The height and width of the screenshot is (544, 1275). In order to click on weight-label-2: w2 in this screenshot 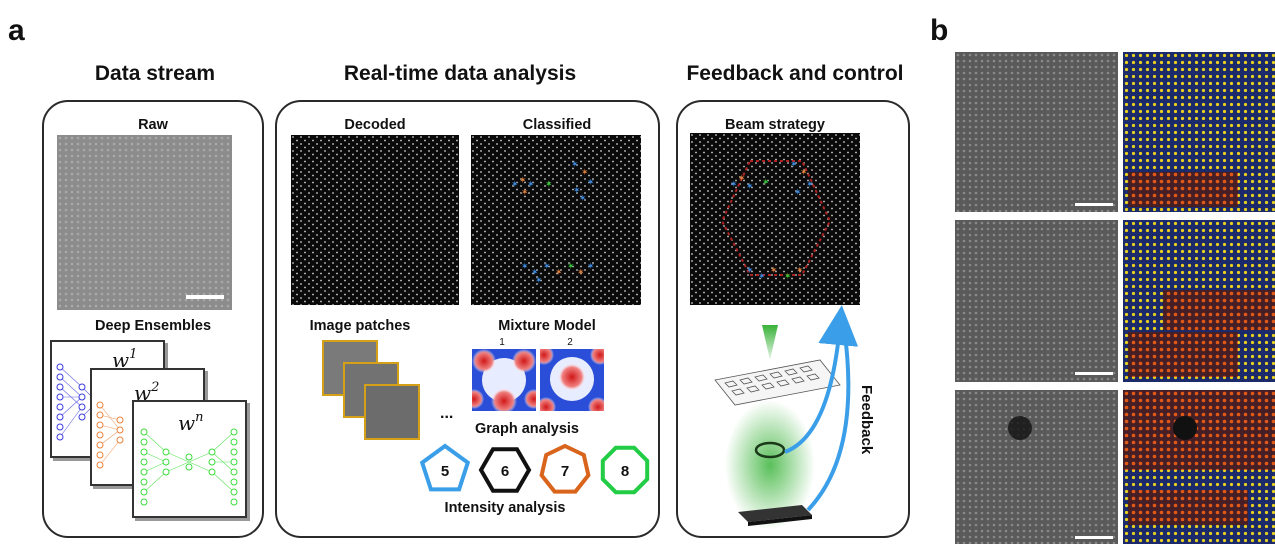, I will do `click(146, 392)`.